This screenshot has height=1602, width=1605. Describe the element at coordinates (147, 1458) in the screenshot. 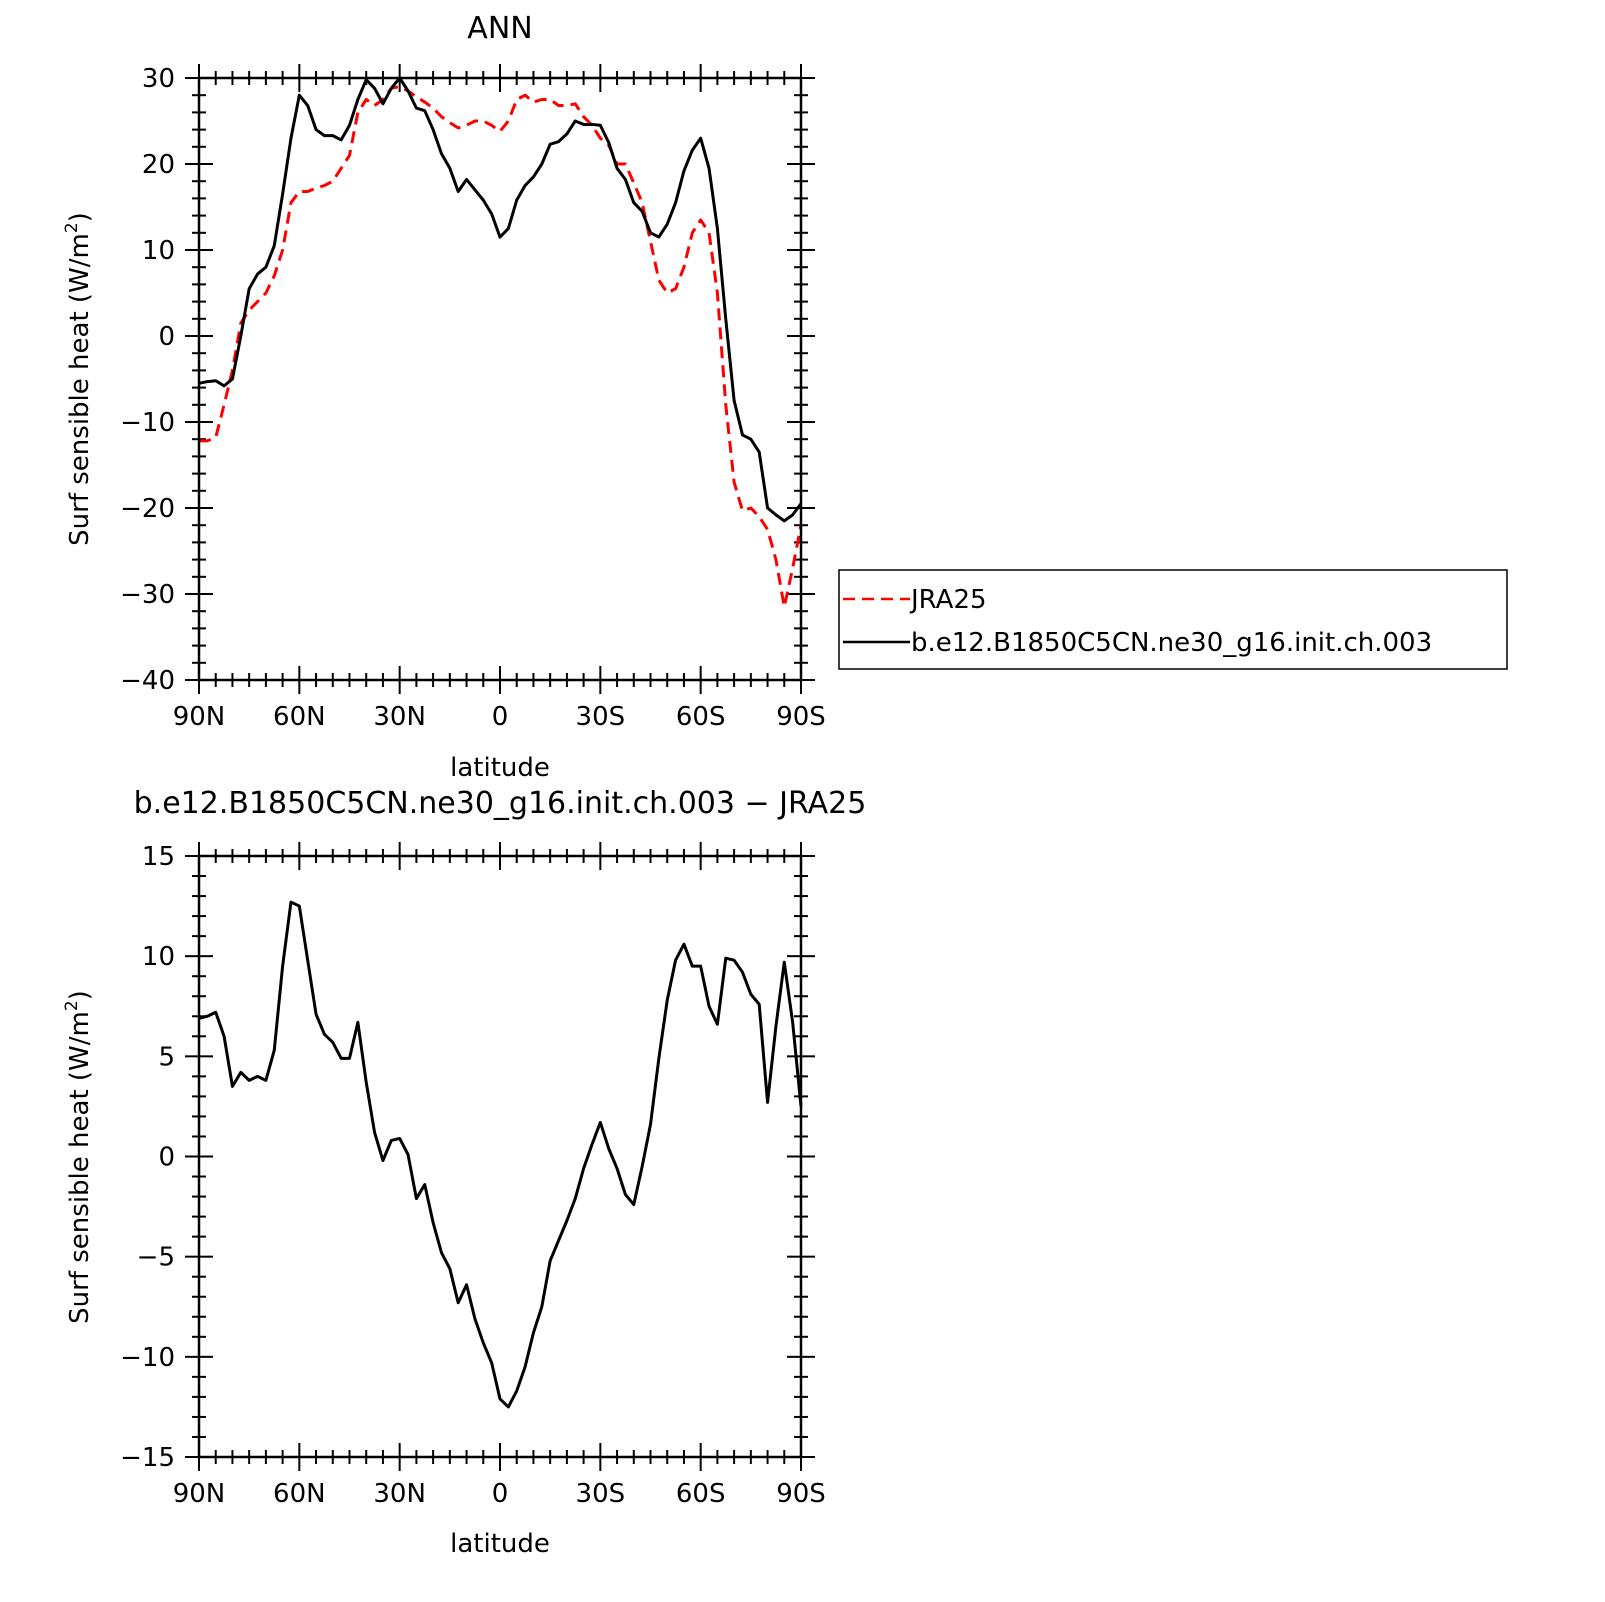

I see `y-tick-label: −15` at that location.